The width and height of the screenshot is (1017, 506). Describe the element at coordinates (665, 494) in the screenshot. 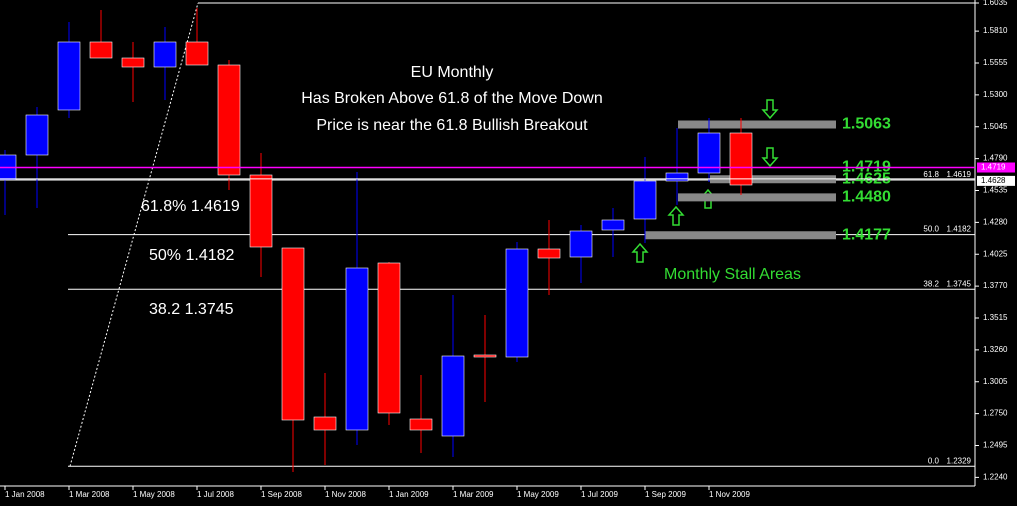

I see `x-tick-label: 1 Sep 2009` at that location.